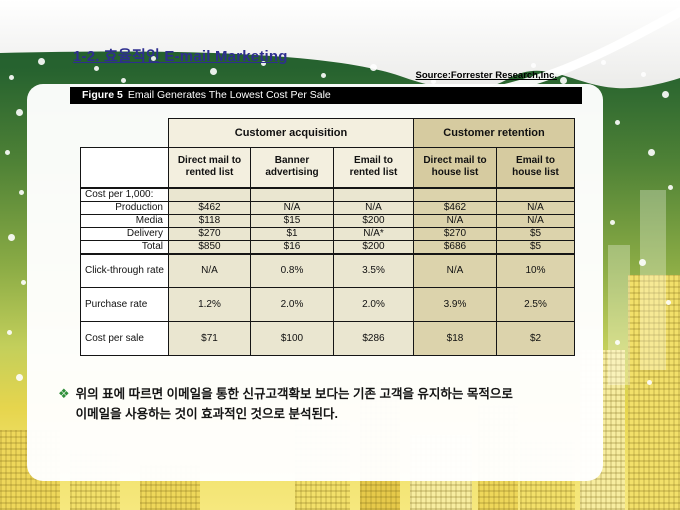 The image size is (680, 510). What do you see at coordinates (373, 167) in the screenshot?
I see `column-header: Email to rented list` at bounding box center [373, 167].